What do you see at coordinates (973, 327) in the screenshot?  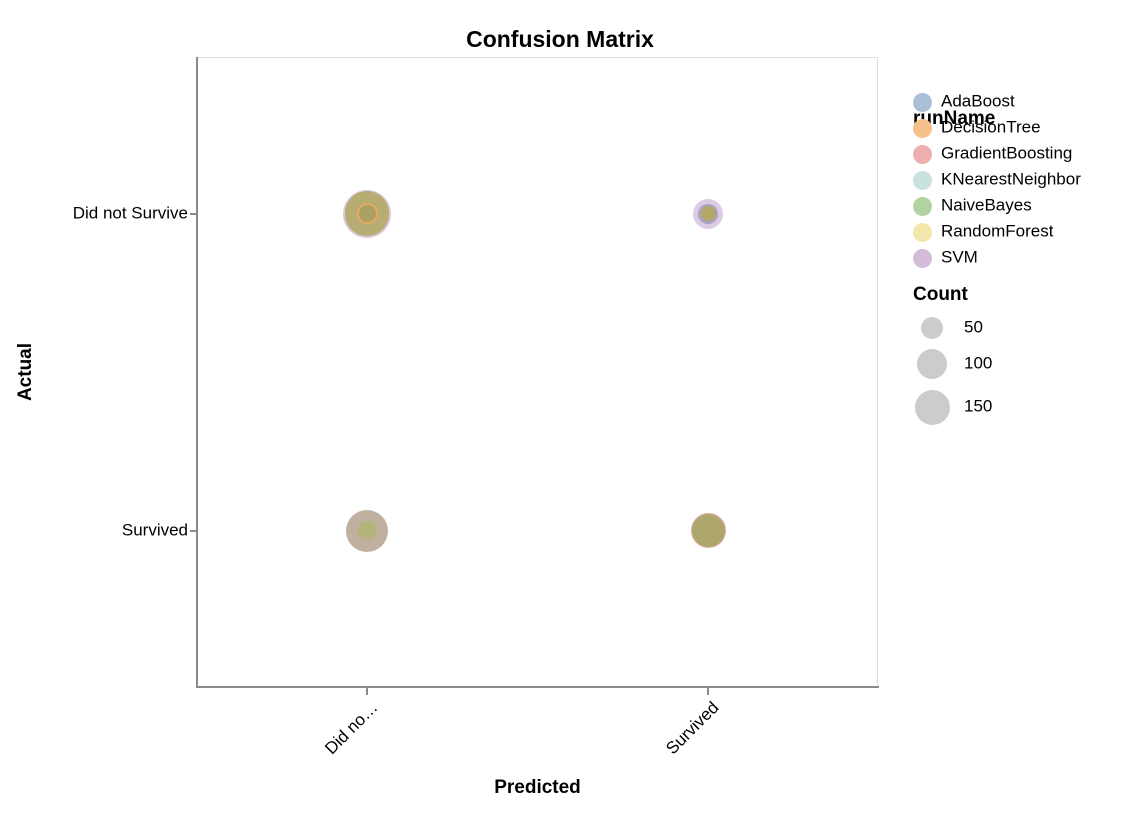 I see `size-legend-label: 50` at bounding box center [973, 327].